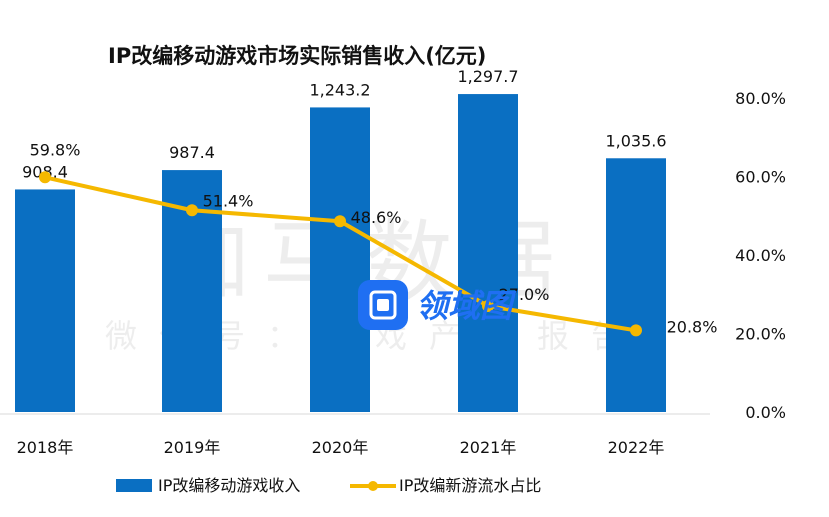  I want to click on right-tick-4: 80.0%, so click(760, 98).